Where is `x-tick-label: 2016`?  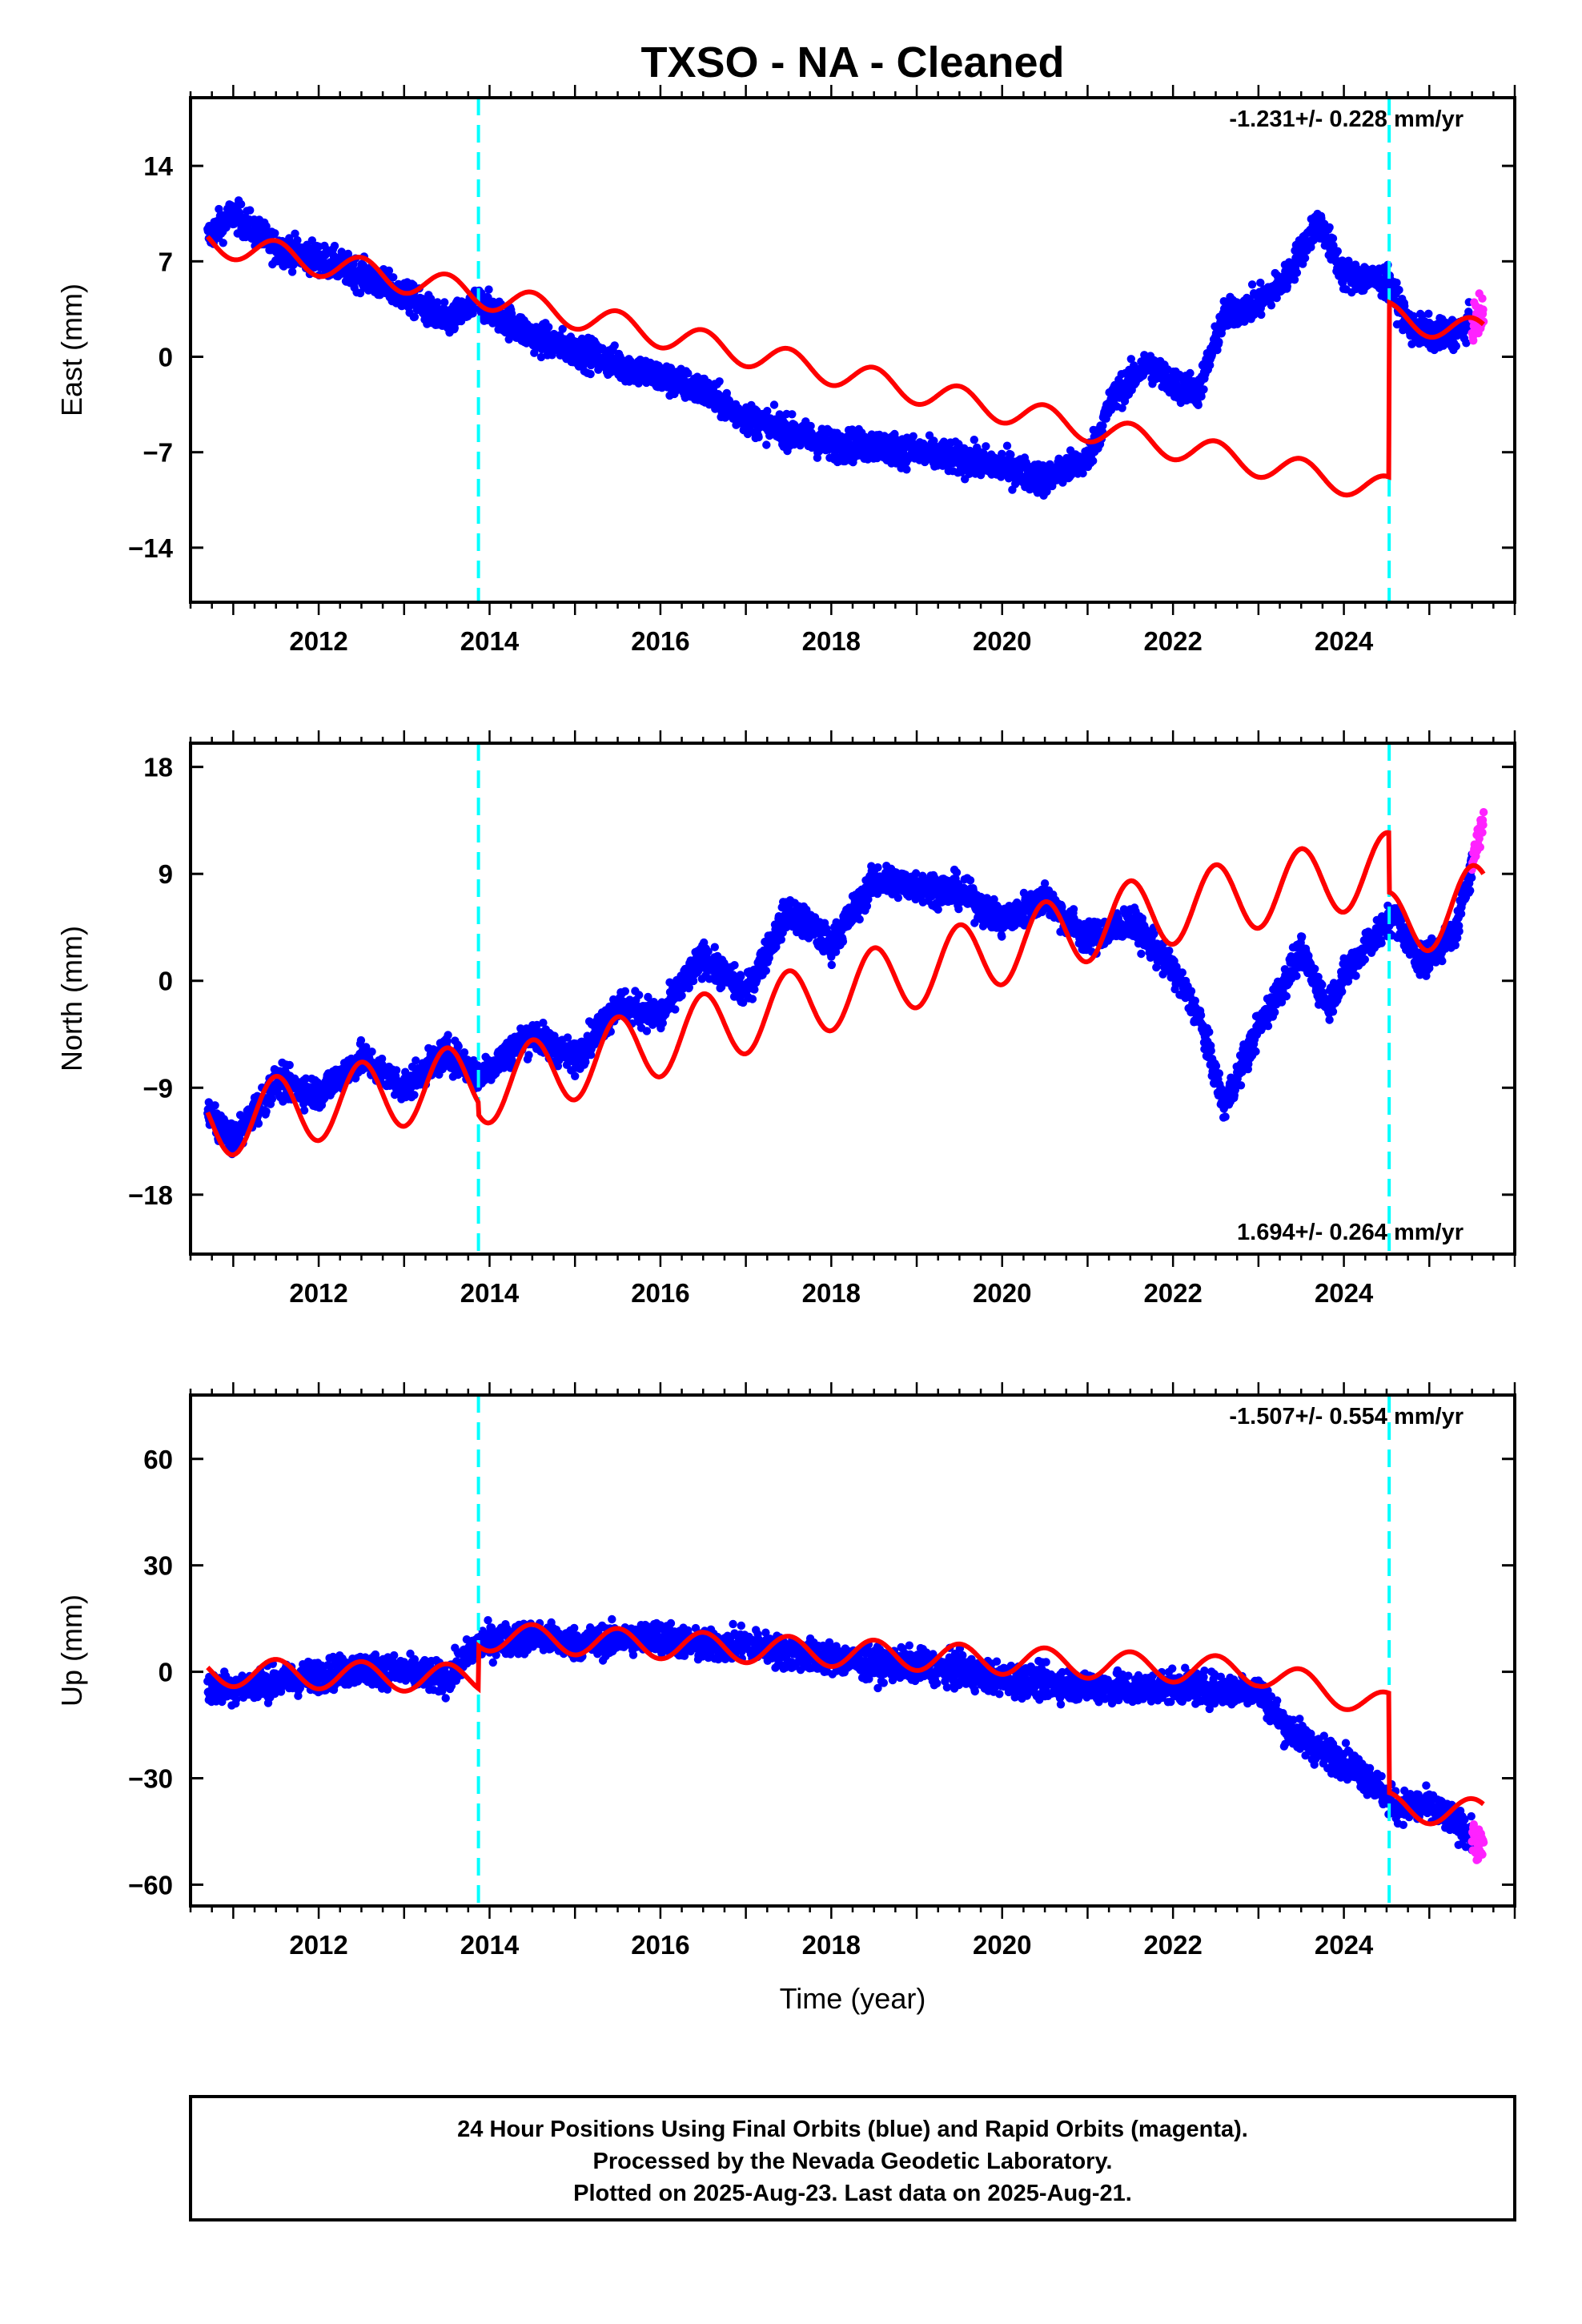
x-tick-label: 2016 is located at coordinates (660, 641).